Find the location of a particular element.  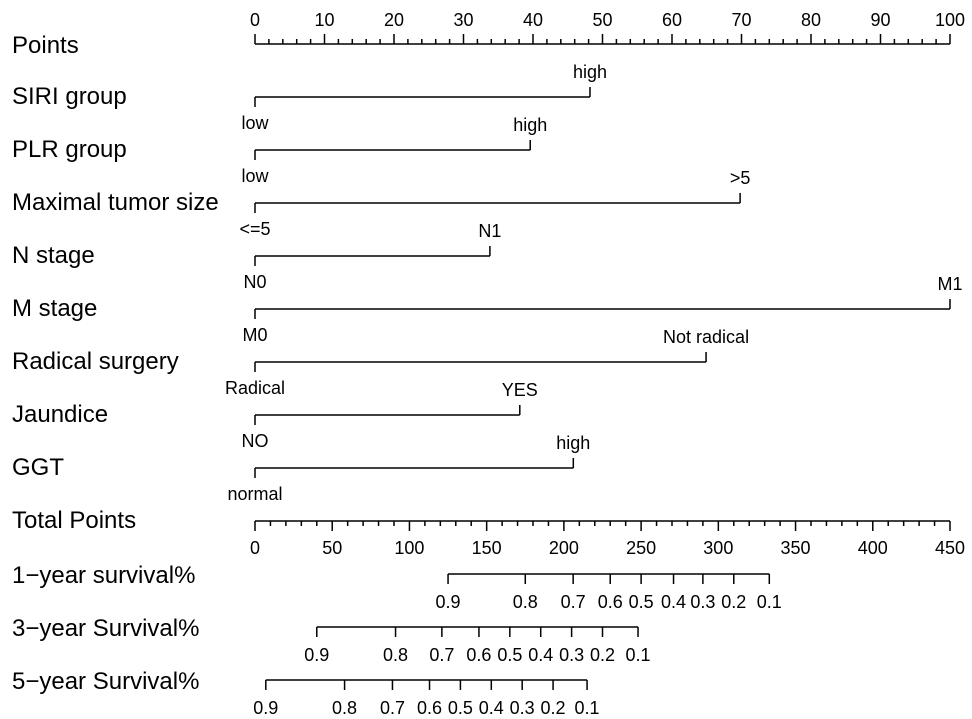

predictor-label: SIRI group is located at coordinates (69, 96).